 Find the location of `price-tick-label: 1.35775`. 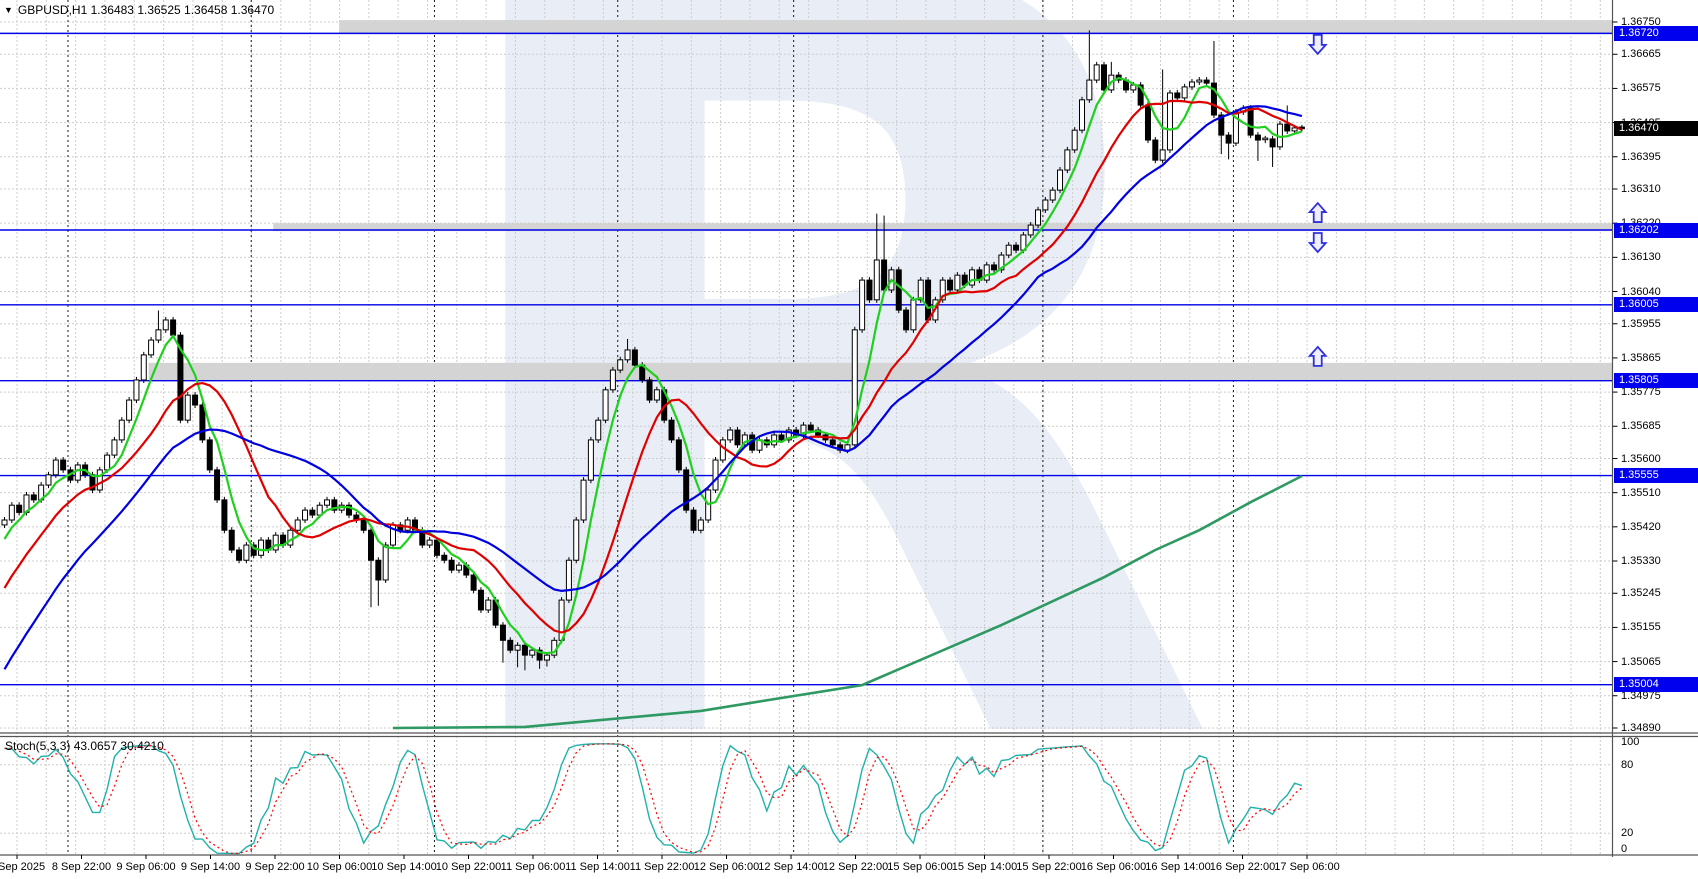

price-tick-label: 1.35775 is located at coordinates (1641, 392).